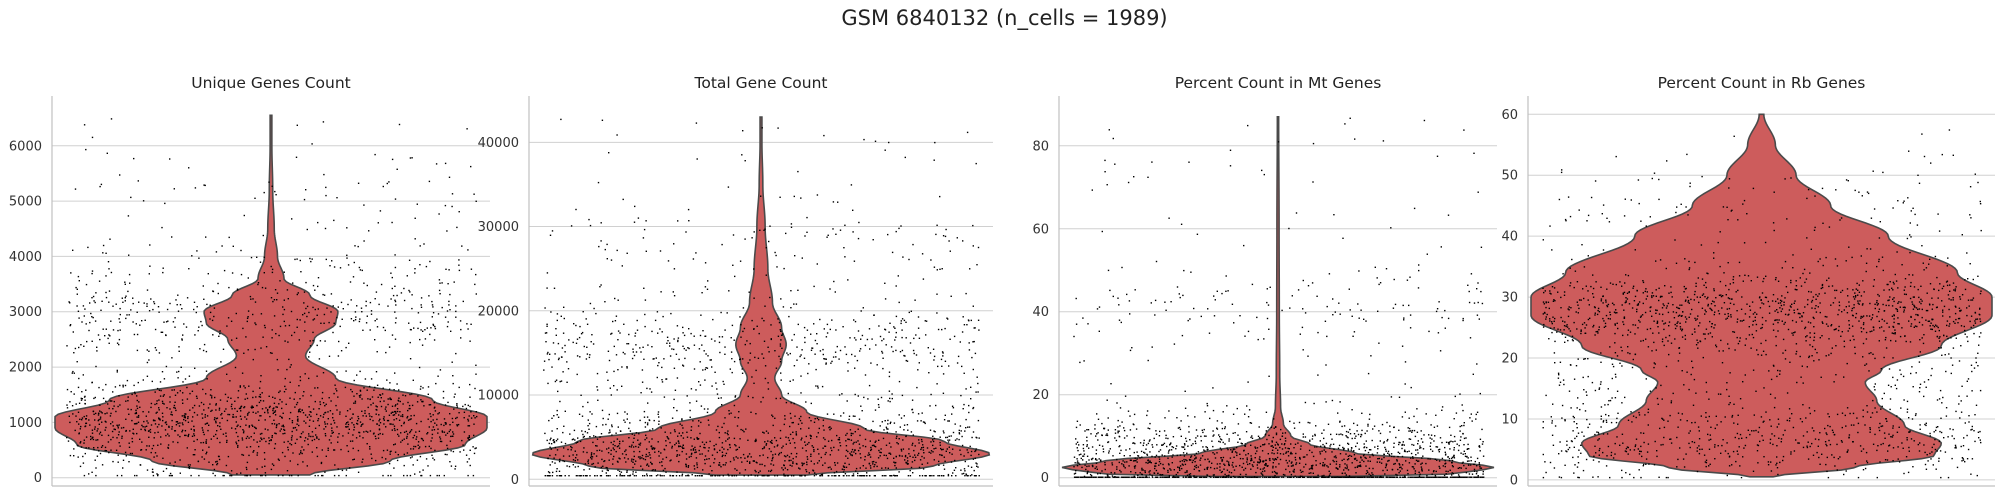 This screenshot has width=2009, height=495. Describe the element at coordinates (1040, 395) in the screenshot. I see `y-tick-label: 20` at that location.